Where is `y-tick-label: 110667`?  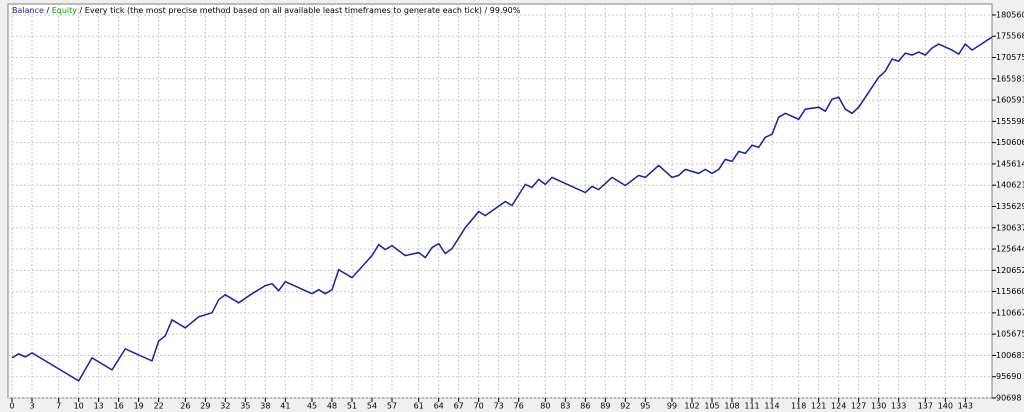
y-tick-label: 110667 is located at coordinates (1010, 312).